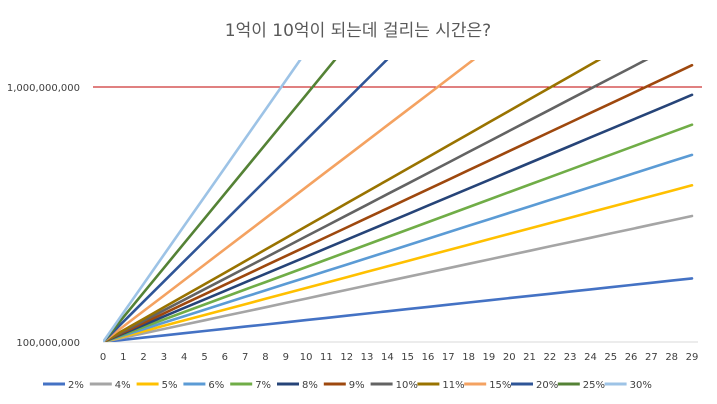  Describe the element at coordinates (590, 357) in the screenshot. I see `x-tick-label: 24` at that location.